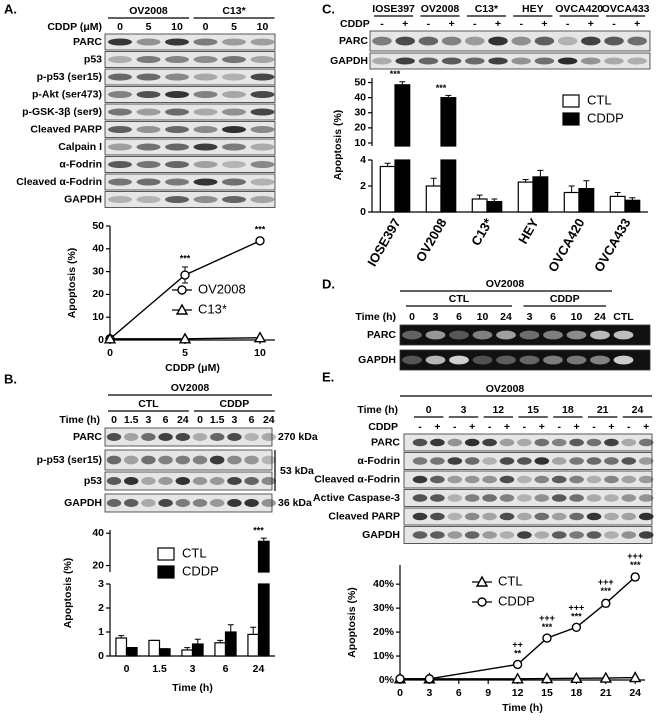  I want to click on group-label: IOSE397, so click(393, 9).